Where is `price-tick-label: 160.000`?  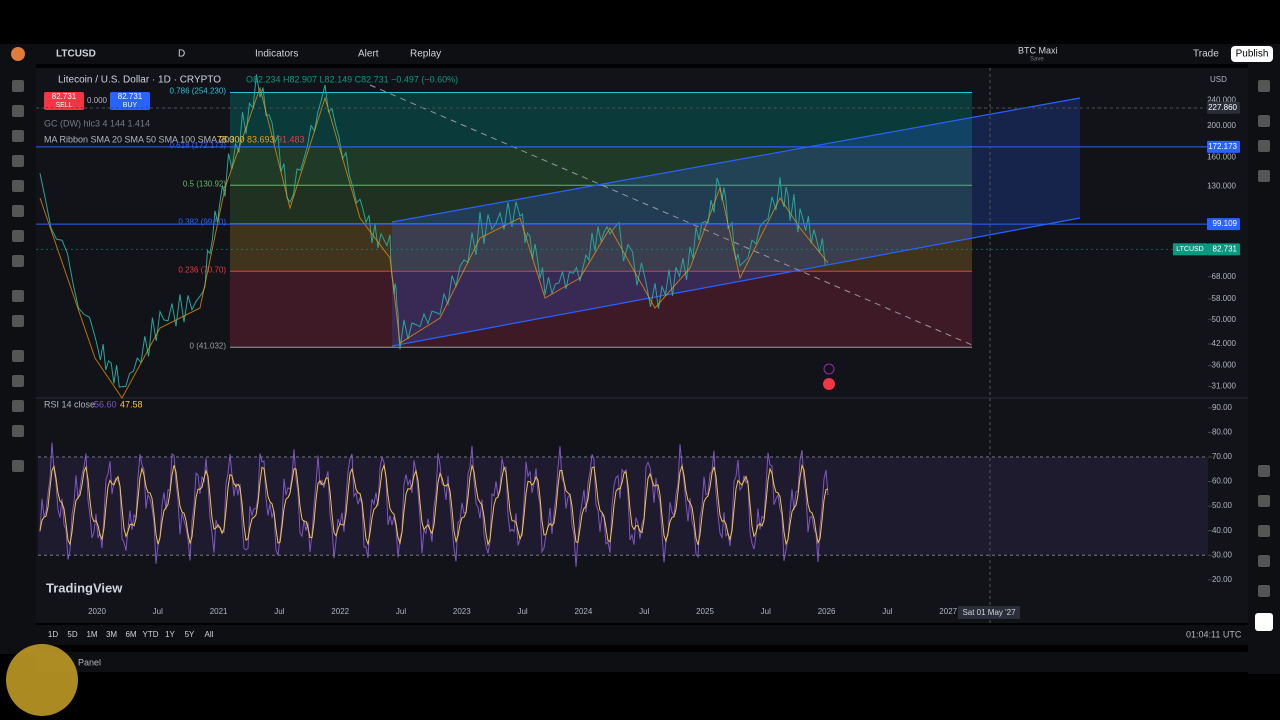
price-tick-label: 160.000 is located at coordinates (1221, 156).